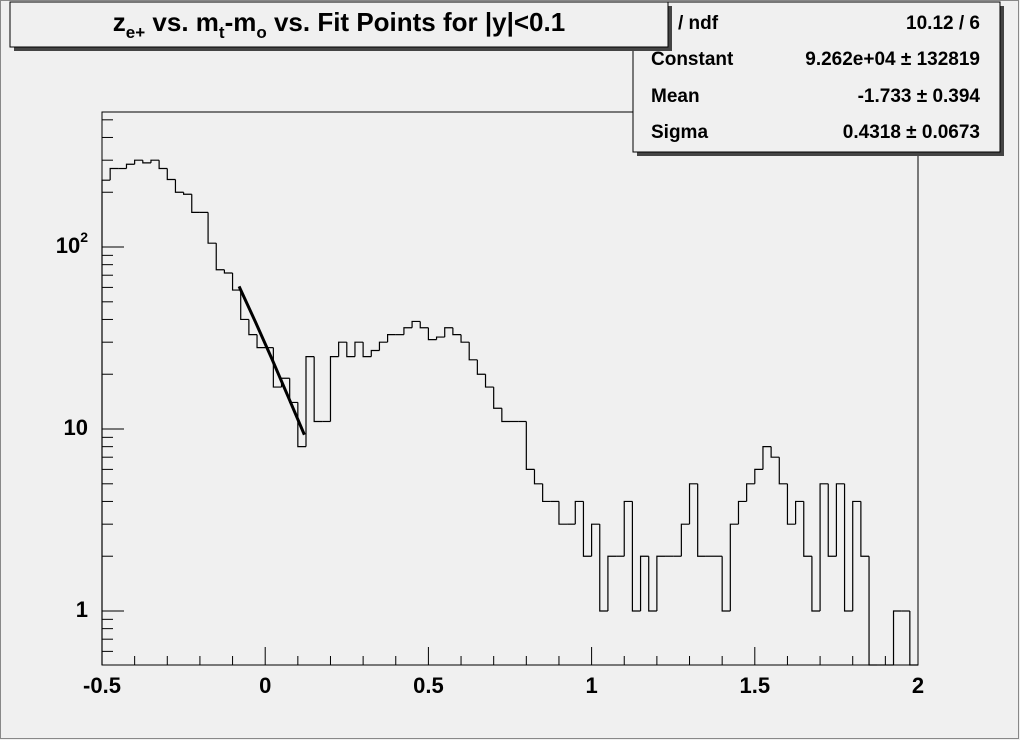  What do you see at coordinates (261, 32) in the screenshot?
I see `title-subscript: o` at bounding box center [261, 32].